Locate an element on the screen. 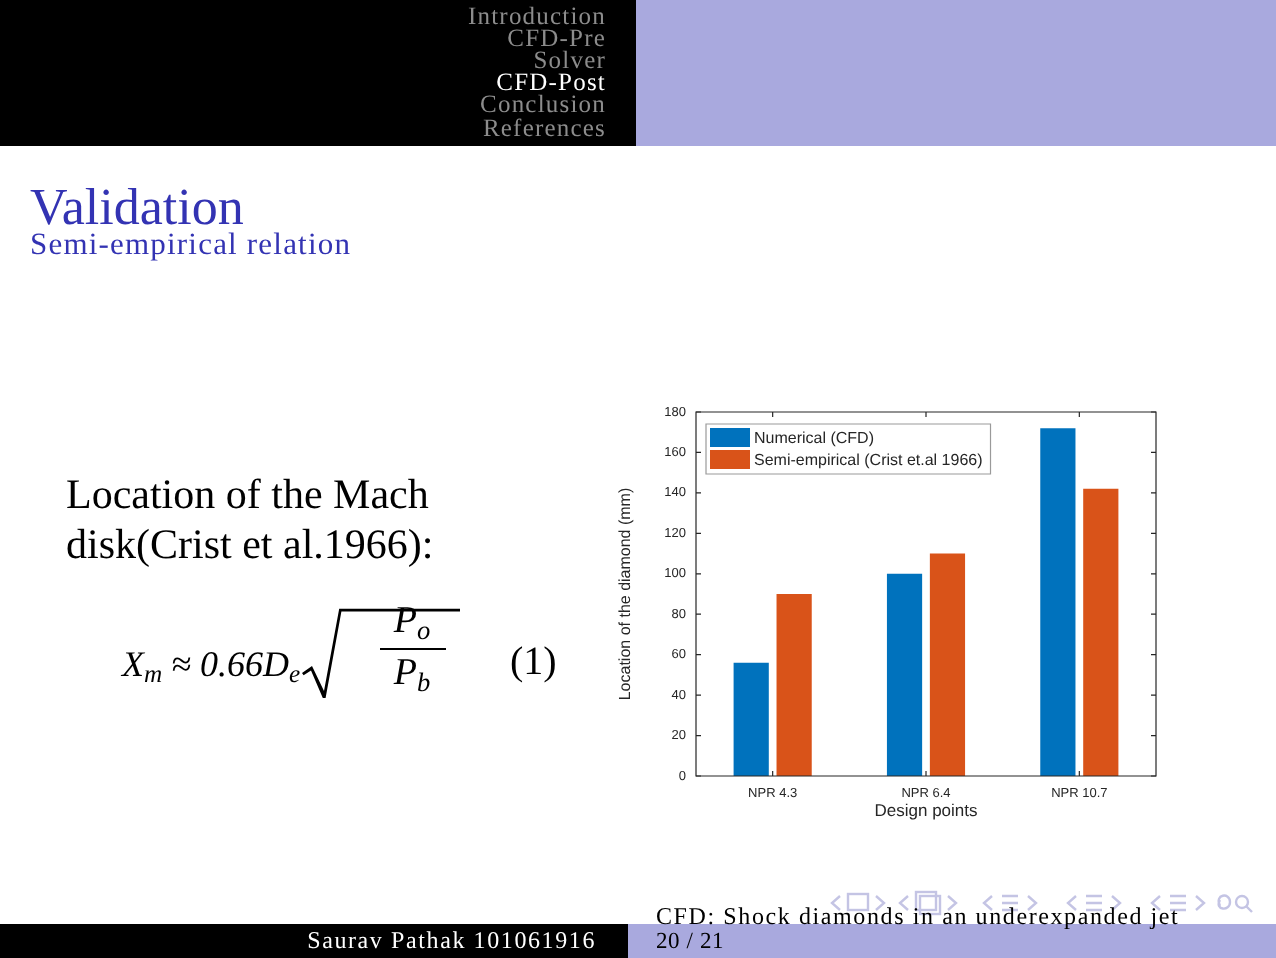  legend-label: Semi-empirical (Crist et.al 1966) is located at coordinates (869, 459).